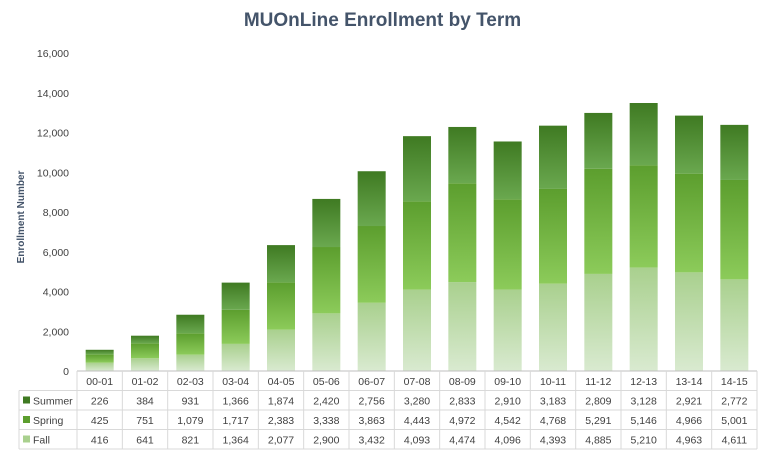 This screenshot has height=455, width=765. Describe the element at coordinates (26, 419) in the screenshot. I see `legend-key-spring` at that location.